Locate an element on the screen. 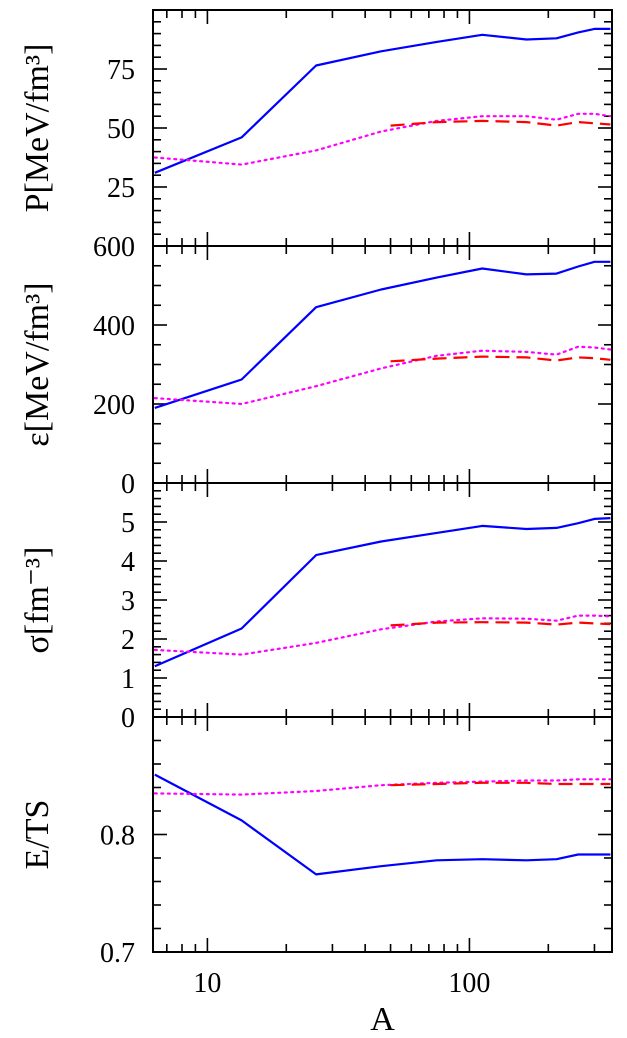 This screenshot has height=1038, width=627. y-tick-label: 0.8 is located at coordinates (117, 836).